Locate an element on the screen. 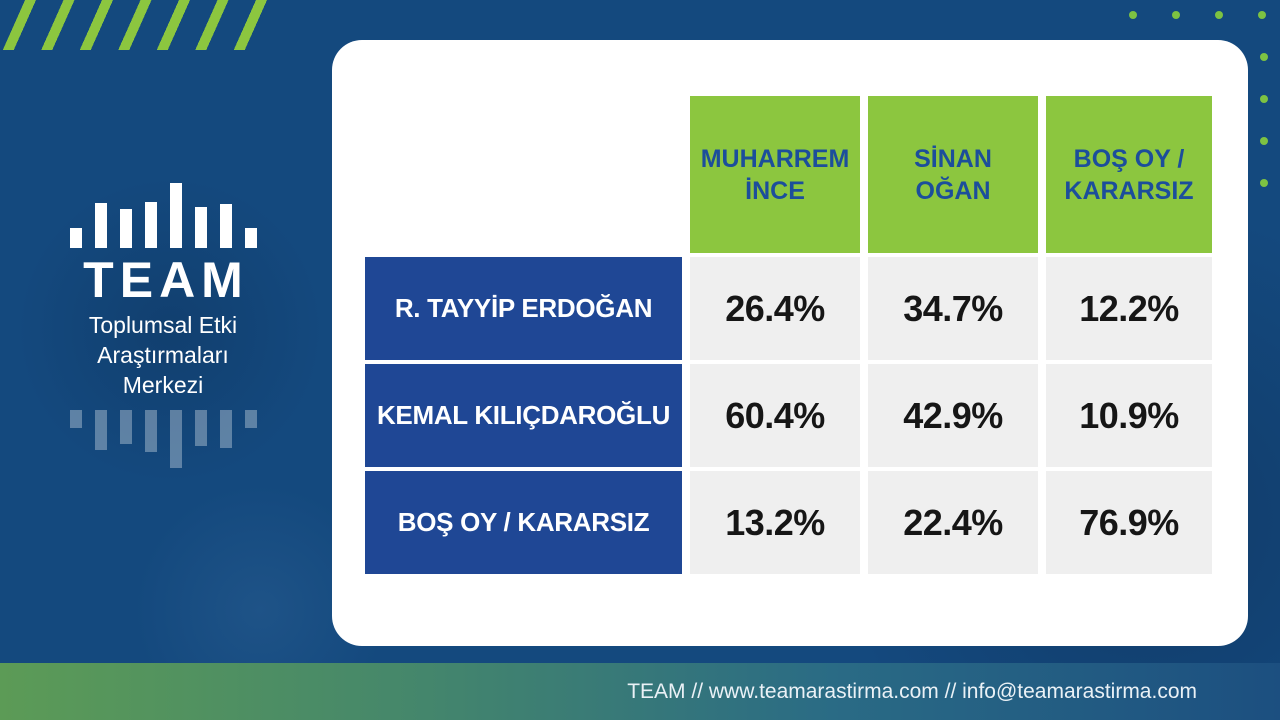 The width and height of the screenshot is (1280, 720). diagonal-stripes-decoration is located at coordinates (139, 25).